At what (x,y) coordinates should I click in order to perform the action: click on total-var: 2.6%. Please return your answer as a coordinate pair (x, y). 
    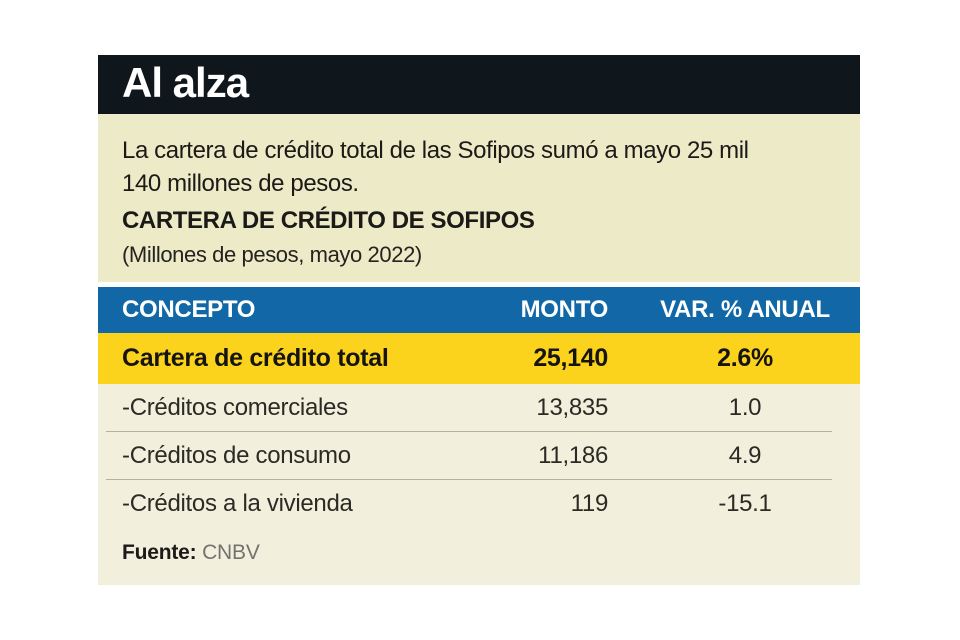
    Looking at the image, I should click on (745, 358).